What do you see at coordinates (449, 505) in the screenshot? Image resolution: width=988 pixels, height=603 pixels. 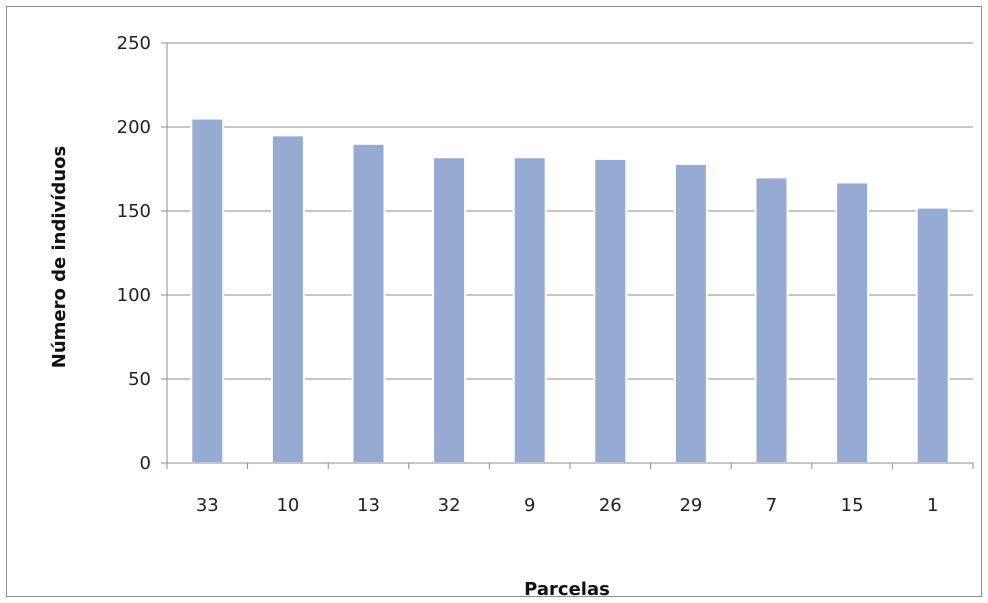 I see `x-tick-label: 32` at bounding box center [449, 505].